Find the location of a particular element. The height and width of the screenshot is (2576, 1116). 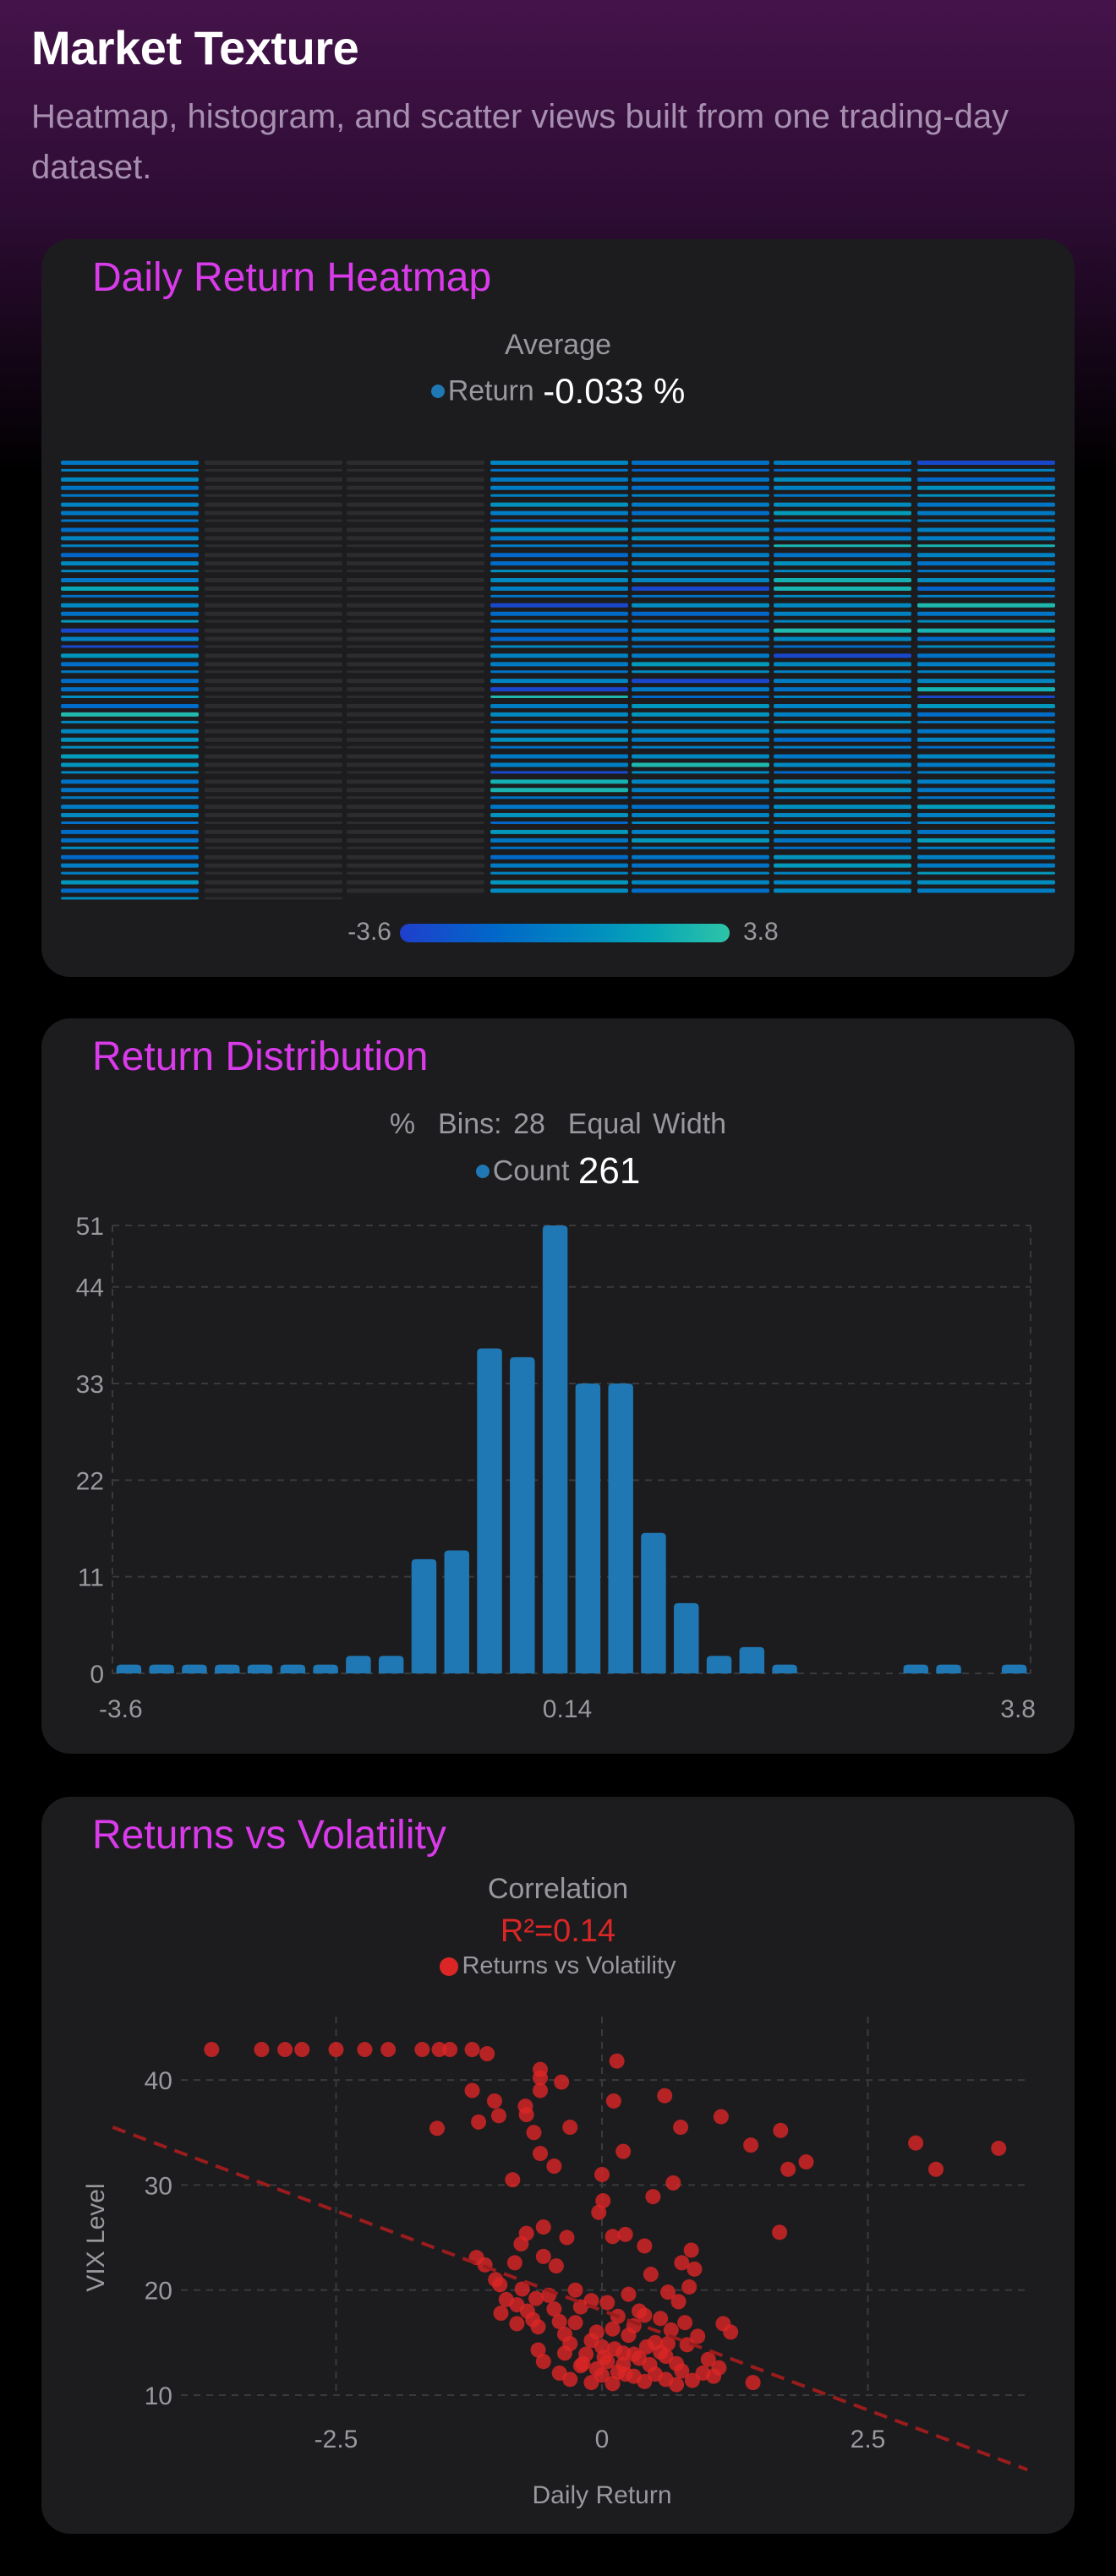

svg-text: 10 is located at coordinates (158, 2396).